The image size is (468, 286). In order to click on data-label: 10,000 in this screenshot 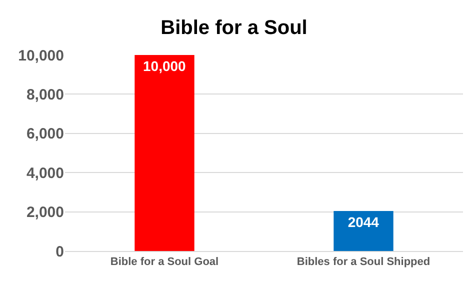, I will do `click(164, 66)`.